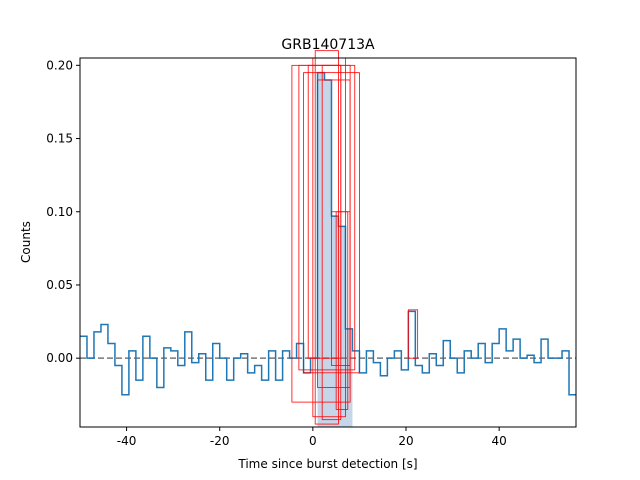  I want to click on x-tick-label: -40, so click(127, 441).